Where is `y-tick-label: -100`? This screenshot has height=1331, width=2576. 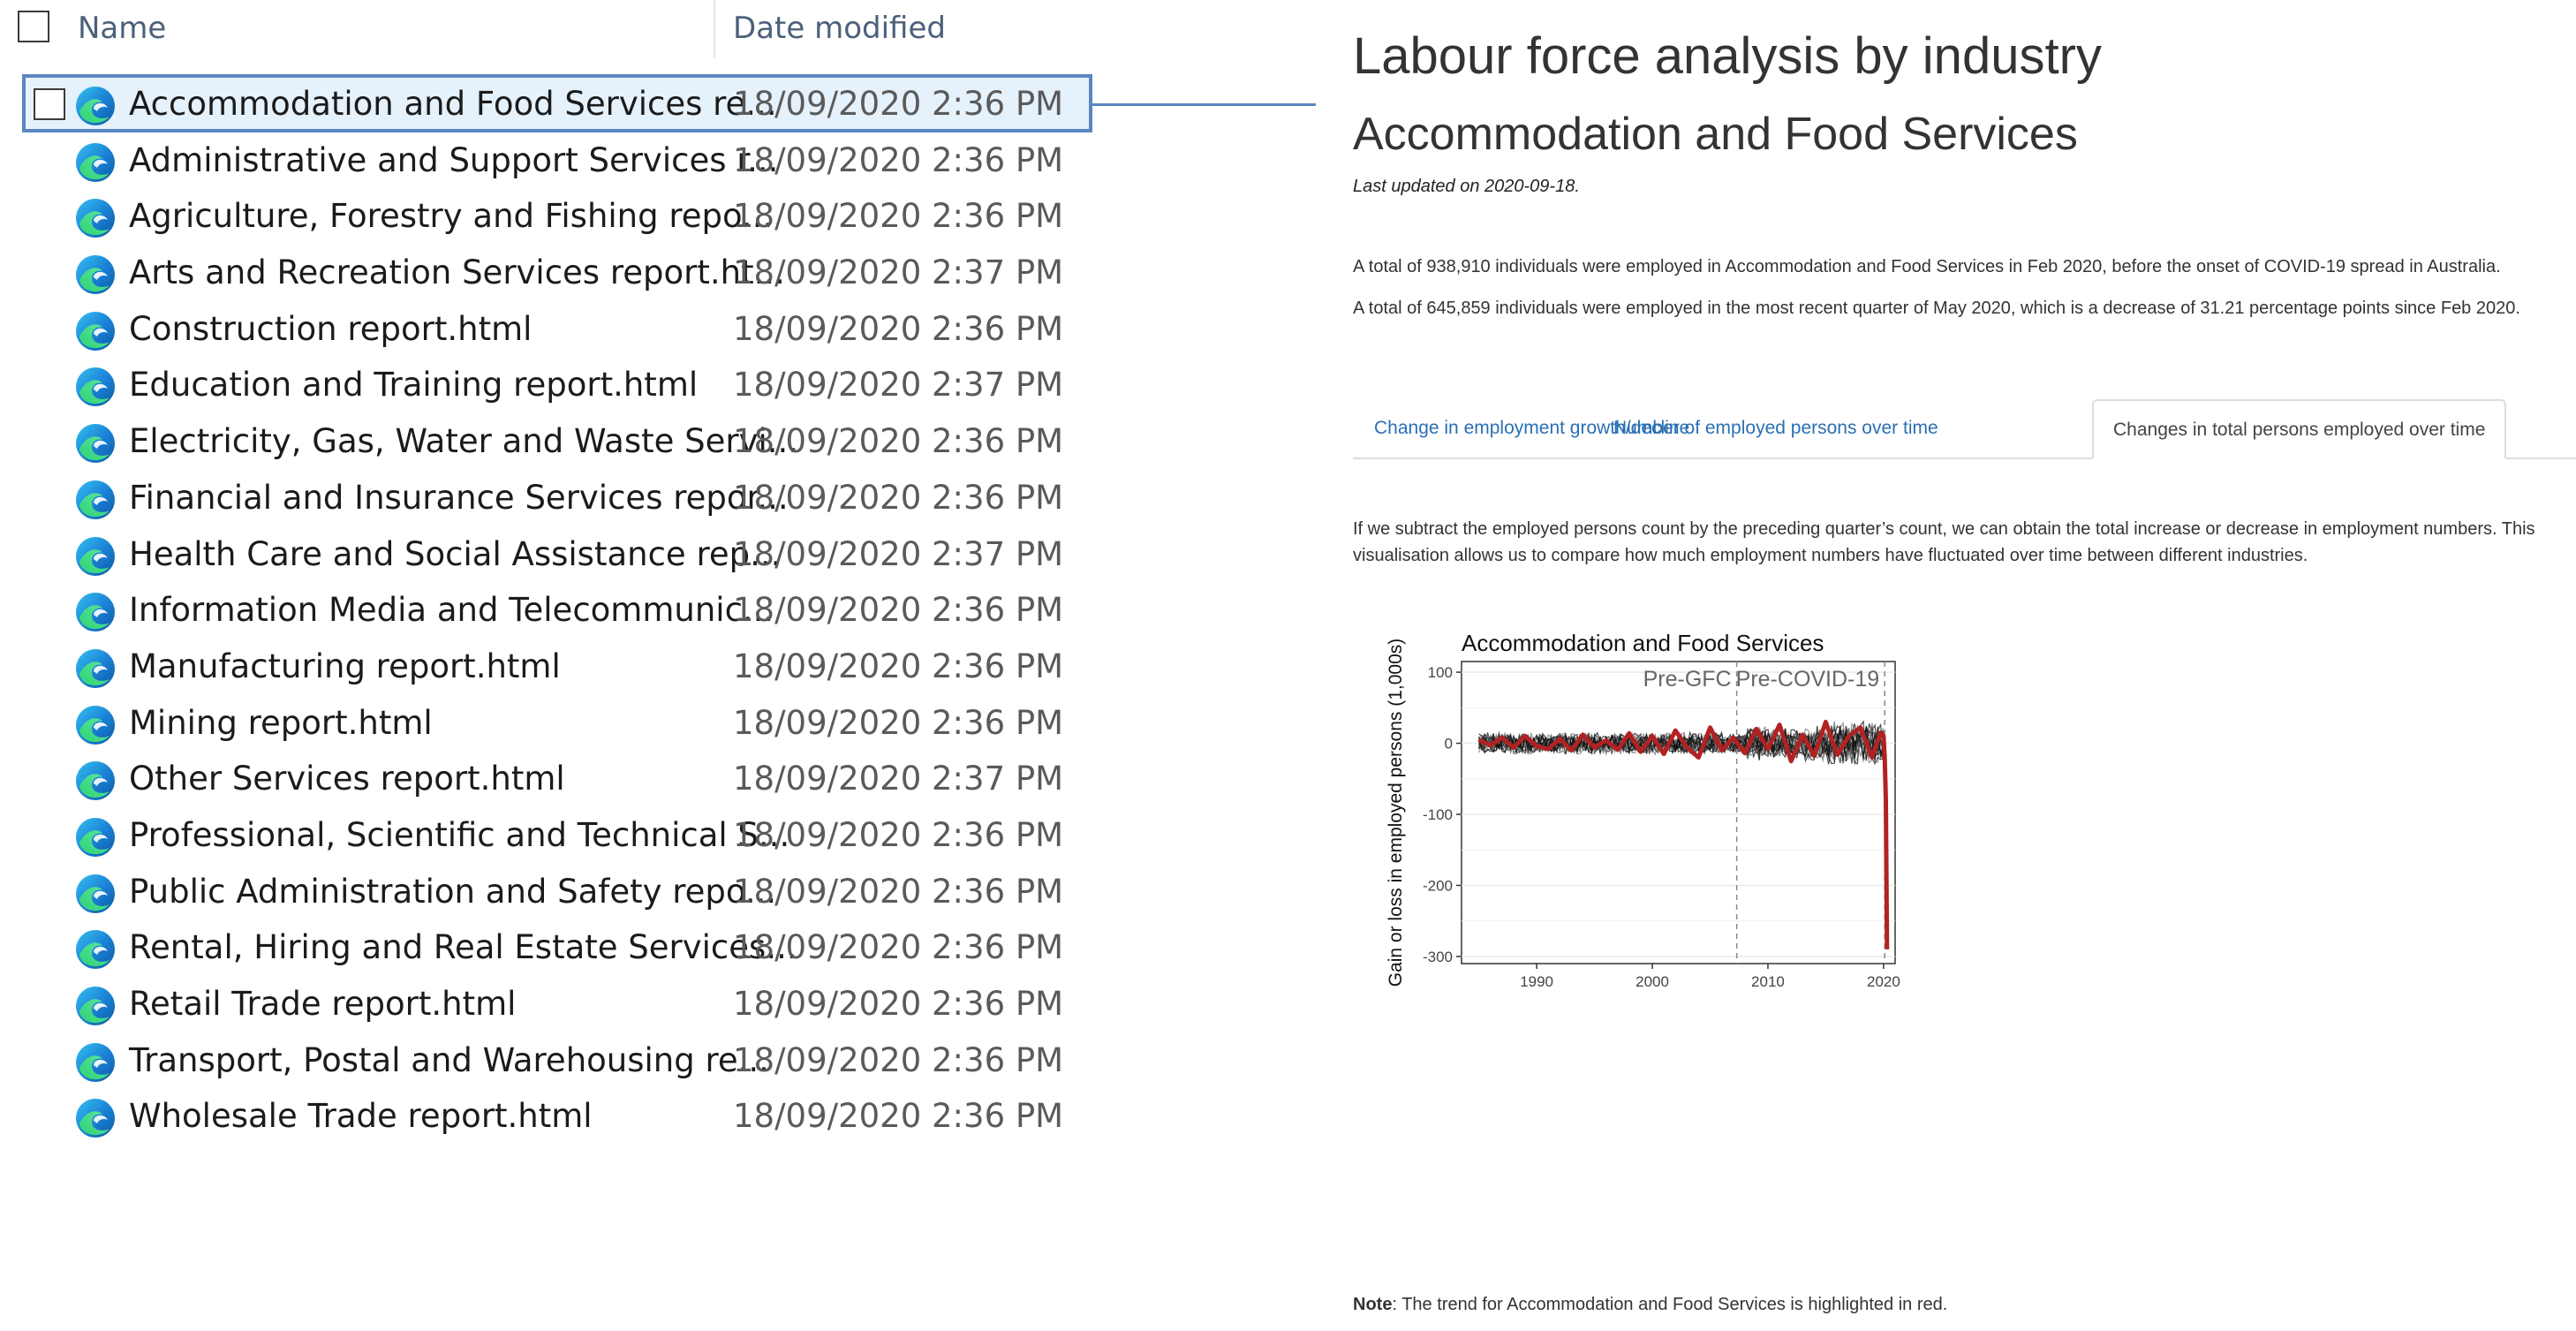
y-tick-label: -100 is located at coordinates (1438, 814).